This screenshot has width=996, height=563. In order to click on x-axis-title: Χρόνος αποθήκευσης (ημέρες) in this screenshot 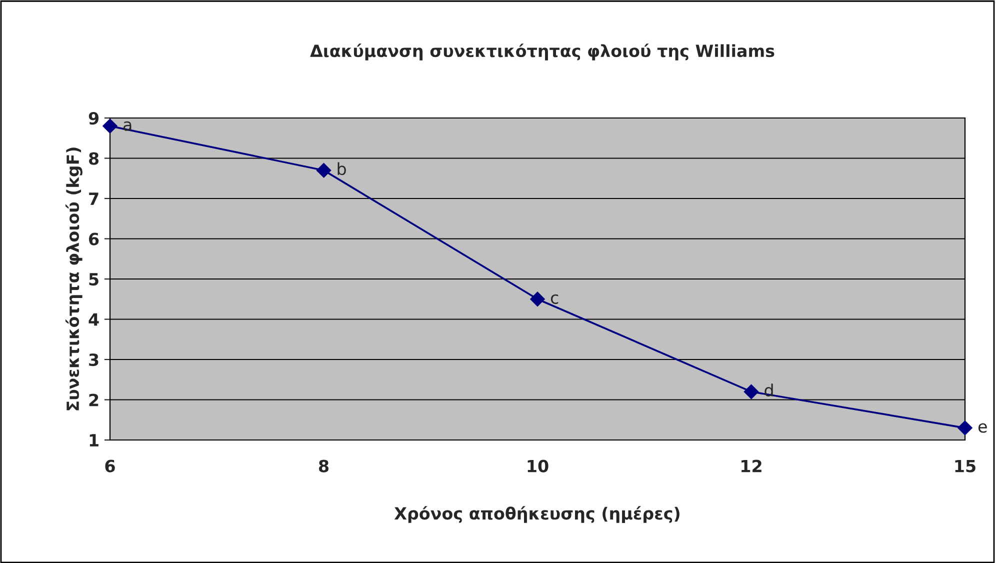, I will do `click(537, 514)`.